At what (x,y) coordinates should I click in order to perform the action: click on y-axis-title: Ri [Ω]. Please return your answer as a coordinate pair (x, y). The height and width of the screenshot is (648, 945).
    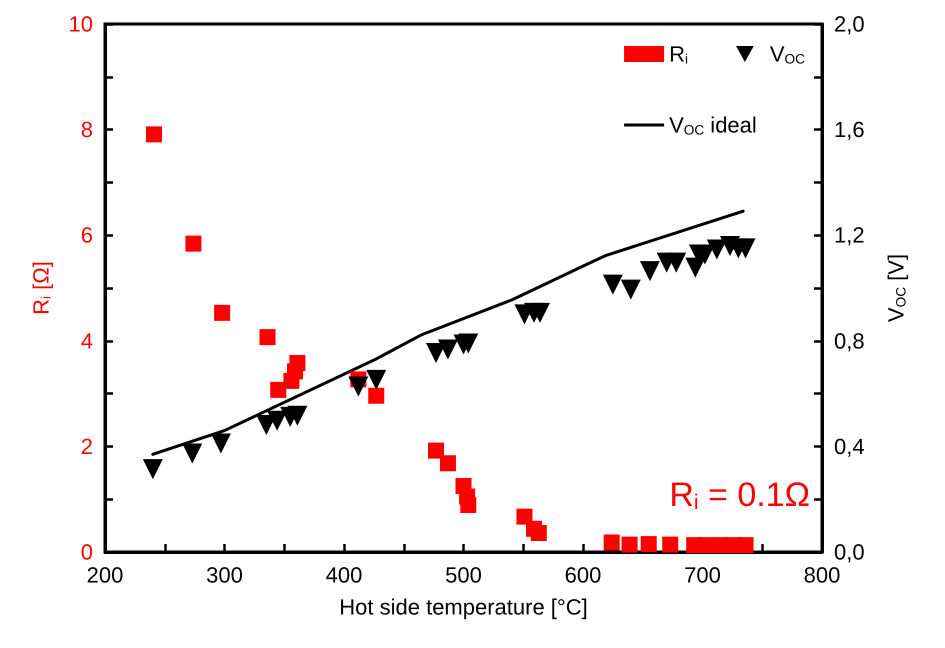
    Looking at the image, I should click on (41, 288).